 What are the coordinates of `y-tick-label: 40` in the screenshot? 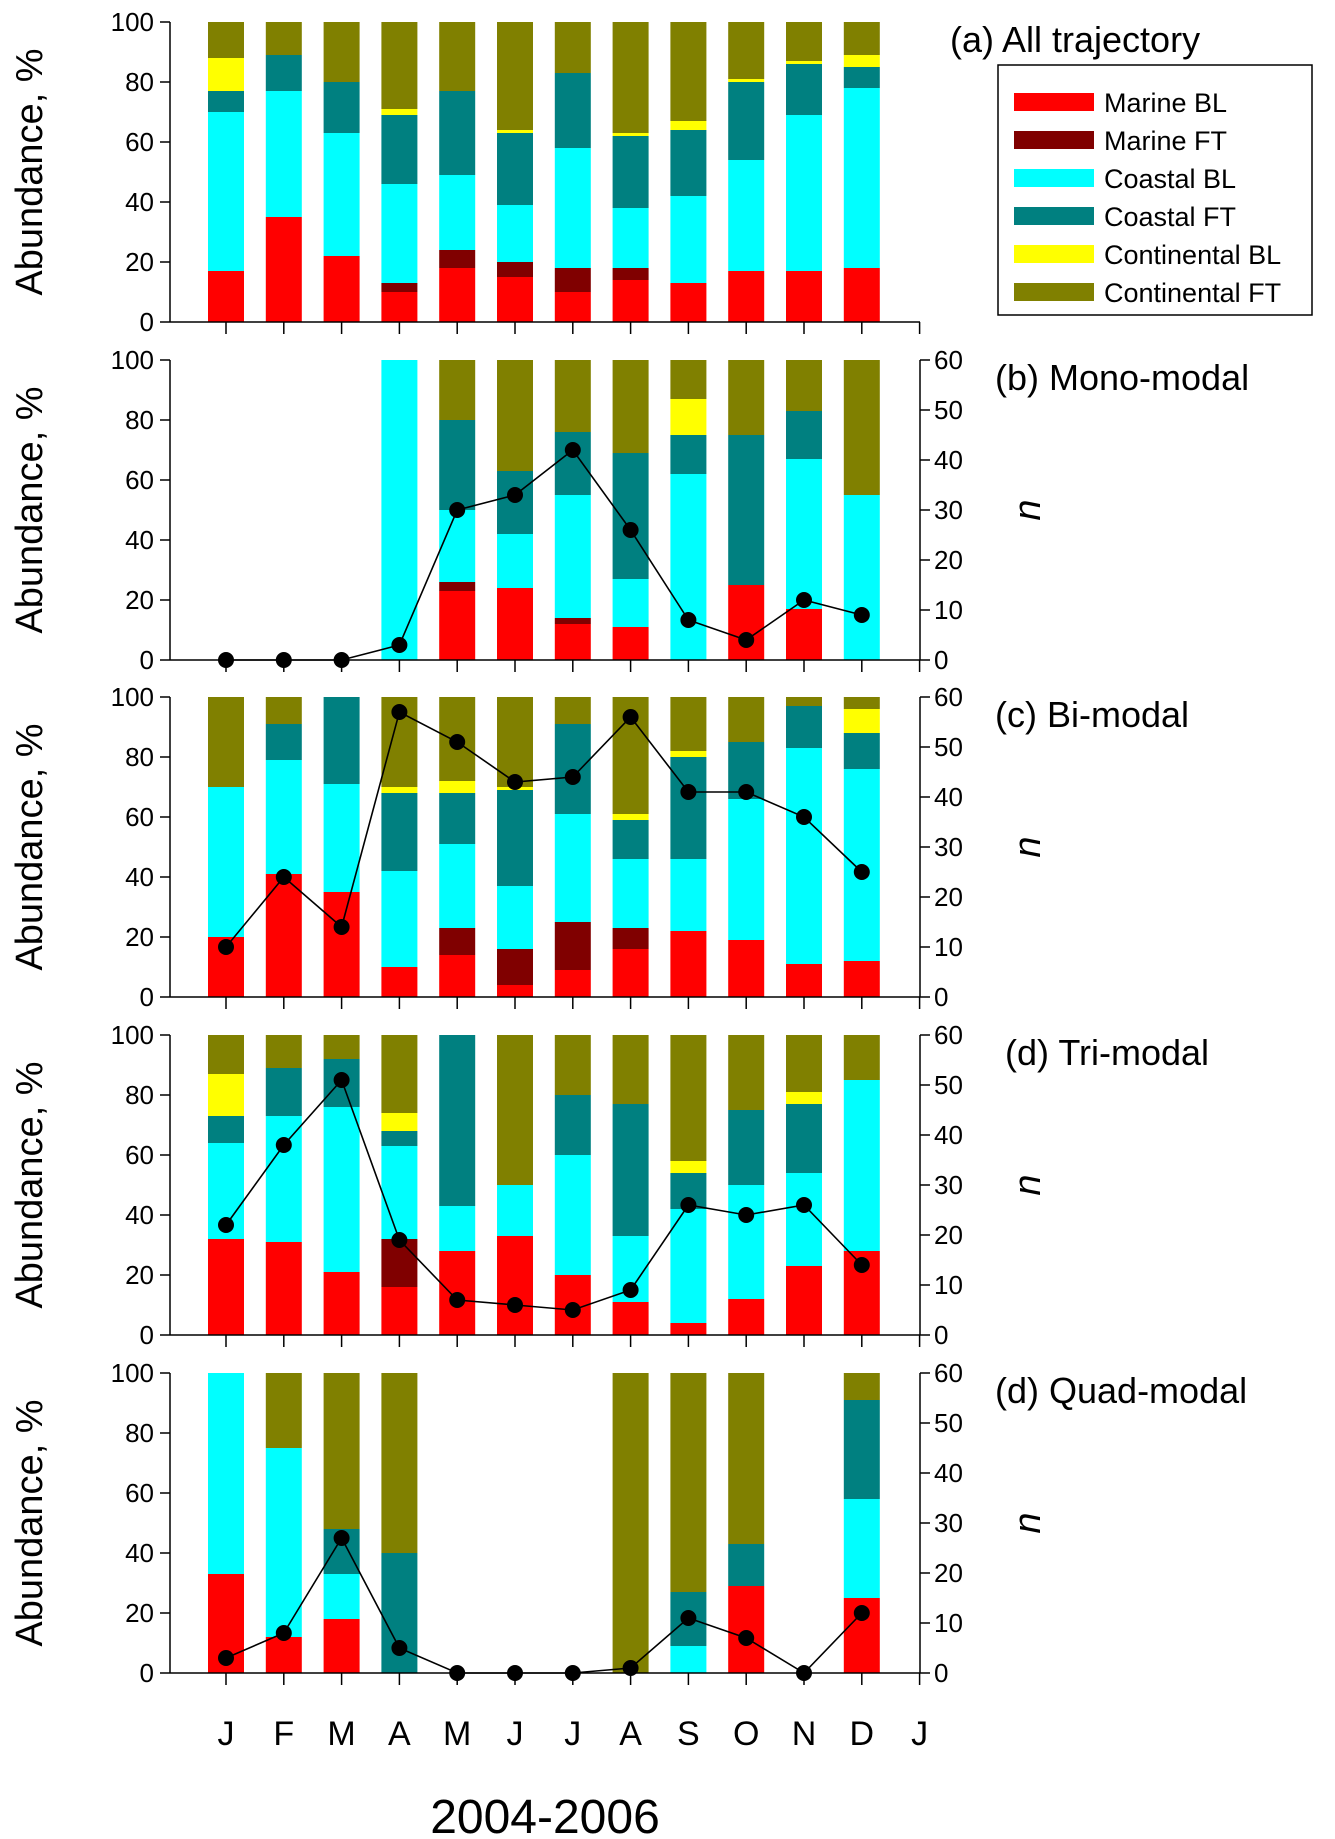 It's located at (139, 1215).